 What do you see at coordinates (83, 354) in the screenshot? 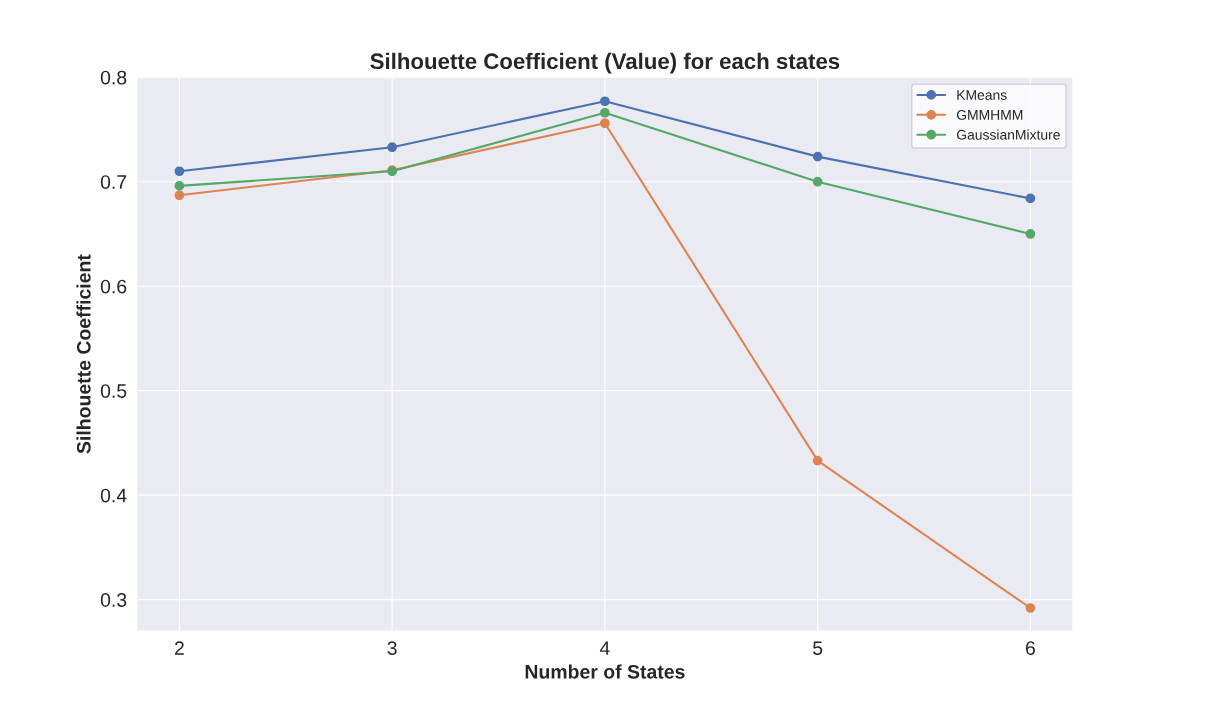
I see `y-axis-title: Silhouette Coefficient` at bounding box center [83, 354].